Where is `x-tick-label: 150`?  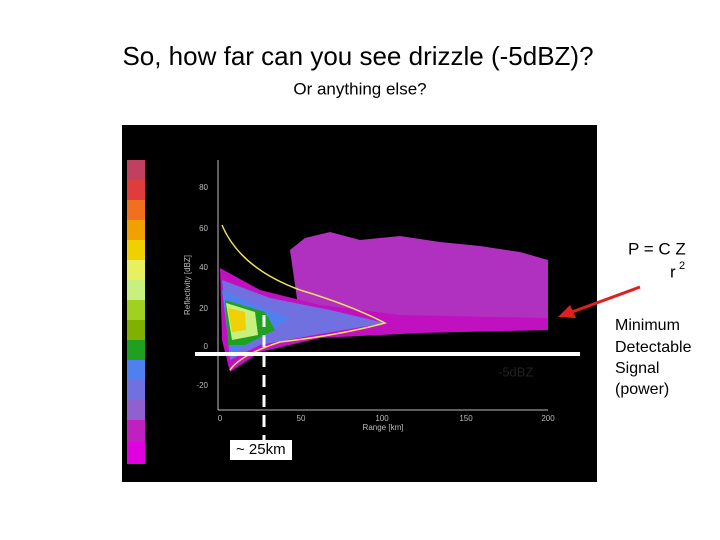 x-tick-label: 150 is located at coordinates (466, 418).